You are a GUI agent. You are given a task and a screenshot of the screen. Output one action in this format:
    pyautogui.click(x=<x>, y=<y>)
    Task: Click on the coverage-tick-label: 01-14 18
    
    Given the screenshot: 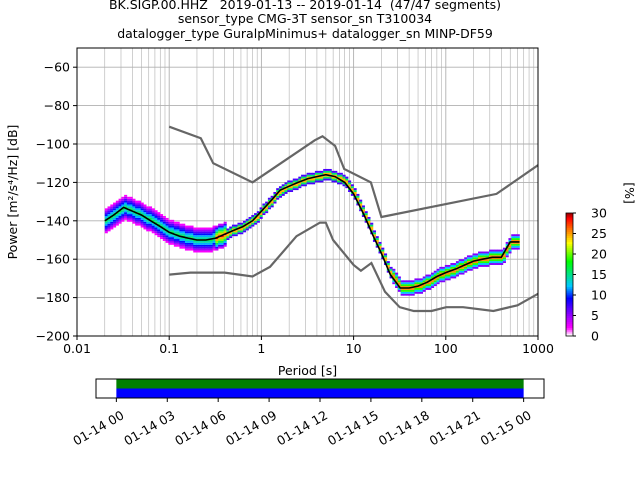 What is the action you would take?
    pyautogui.click(x=404, y=427)
    